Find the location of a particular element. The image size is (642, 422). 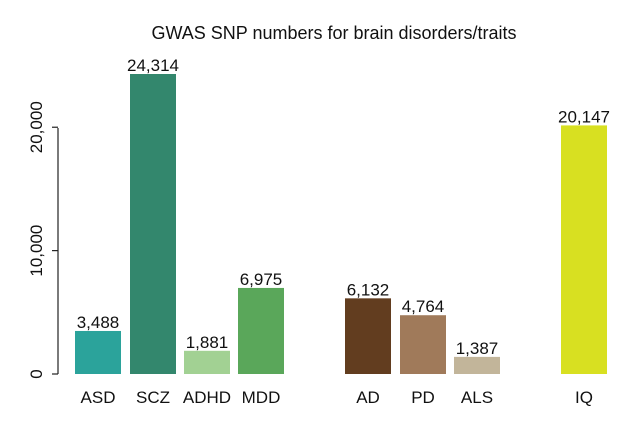

value-label-adhd: 1,881 is located at coordinates (207, 342).